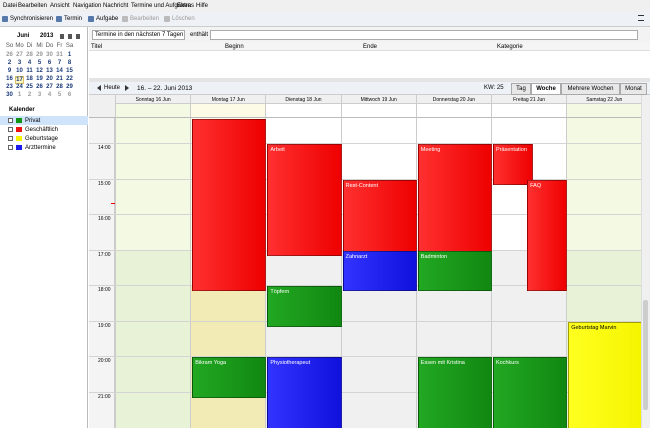 Image resolution: width=650 pixels, height=428 pixels. What do you see at coordinates (116, 6) in the screenshot?
I see `menu-item: Nachricht` at bounding box center [116, 6].